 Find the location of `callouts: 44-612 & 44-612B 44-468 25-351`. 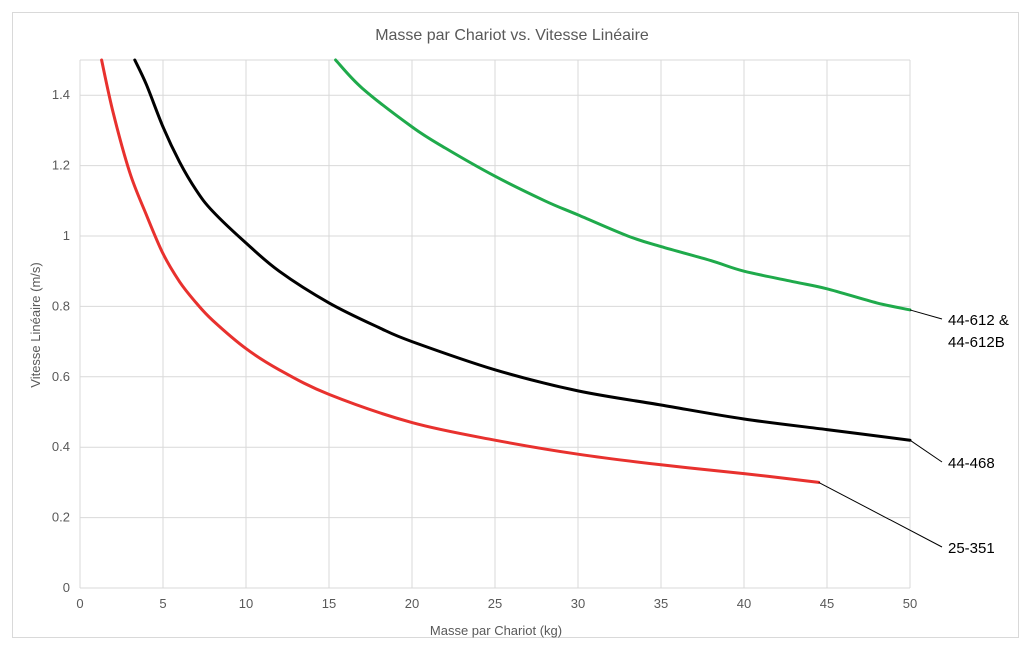

callouts: 44-612 & 44-612B 44-468 25-351 is located at coordinates (913, 433).